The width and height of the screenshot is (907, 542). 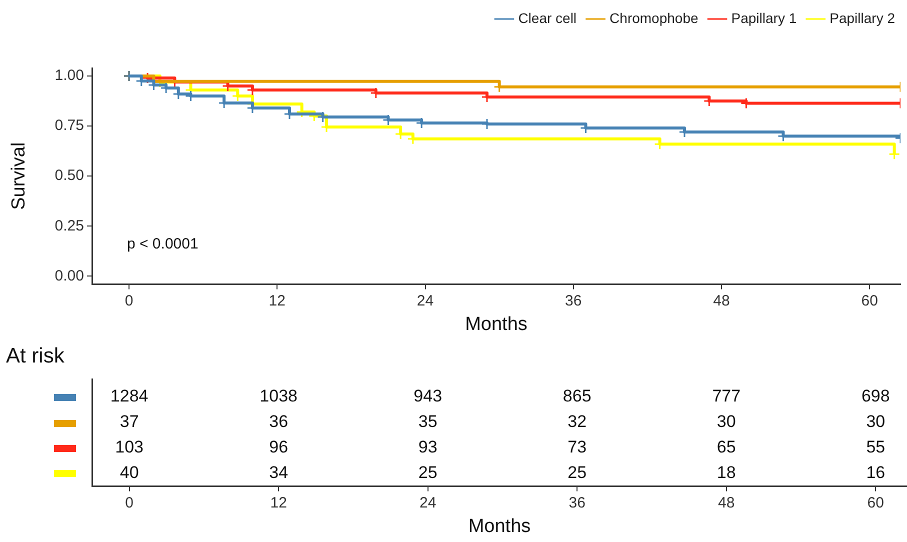 I want to click on legend-label: Papillary 1, so click(x=764, y=18).